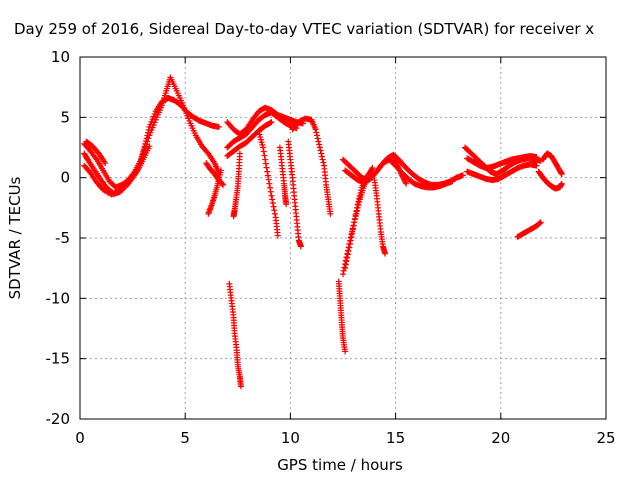  What do you see at coordinates (185, 438) in the screenshot?
I see `x-tick-label: 5` at bounding box center [185, 438].